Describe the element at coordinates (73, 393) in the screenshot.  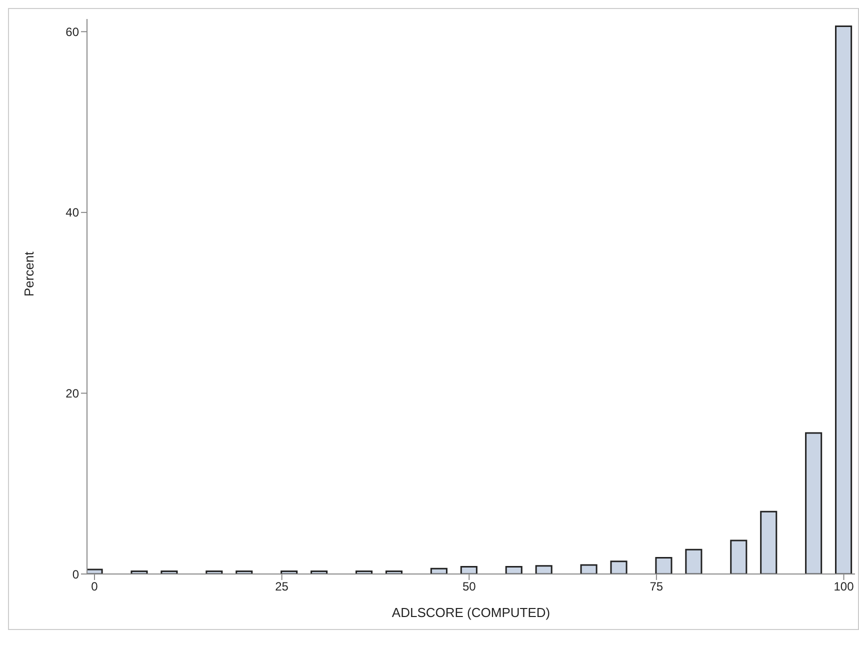
I see `y-tick-label: 20` at that location.